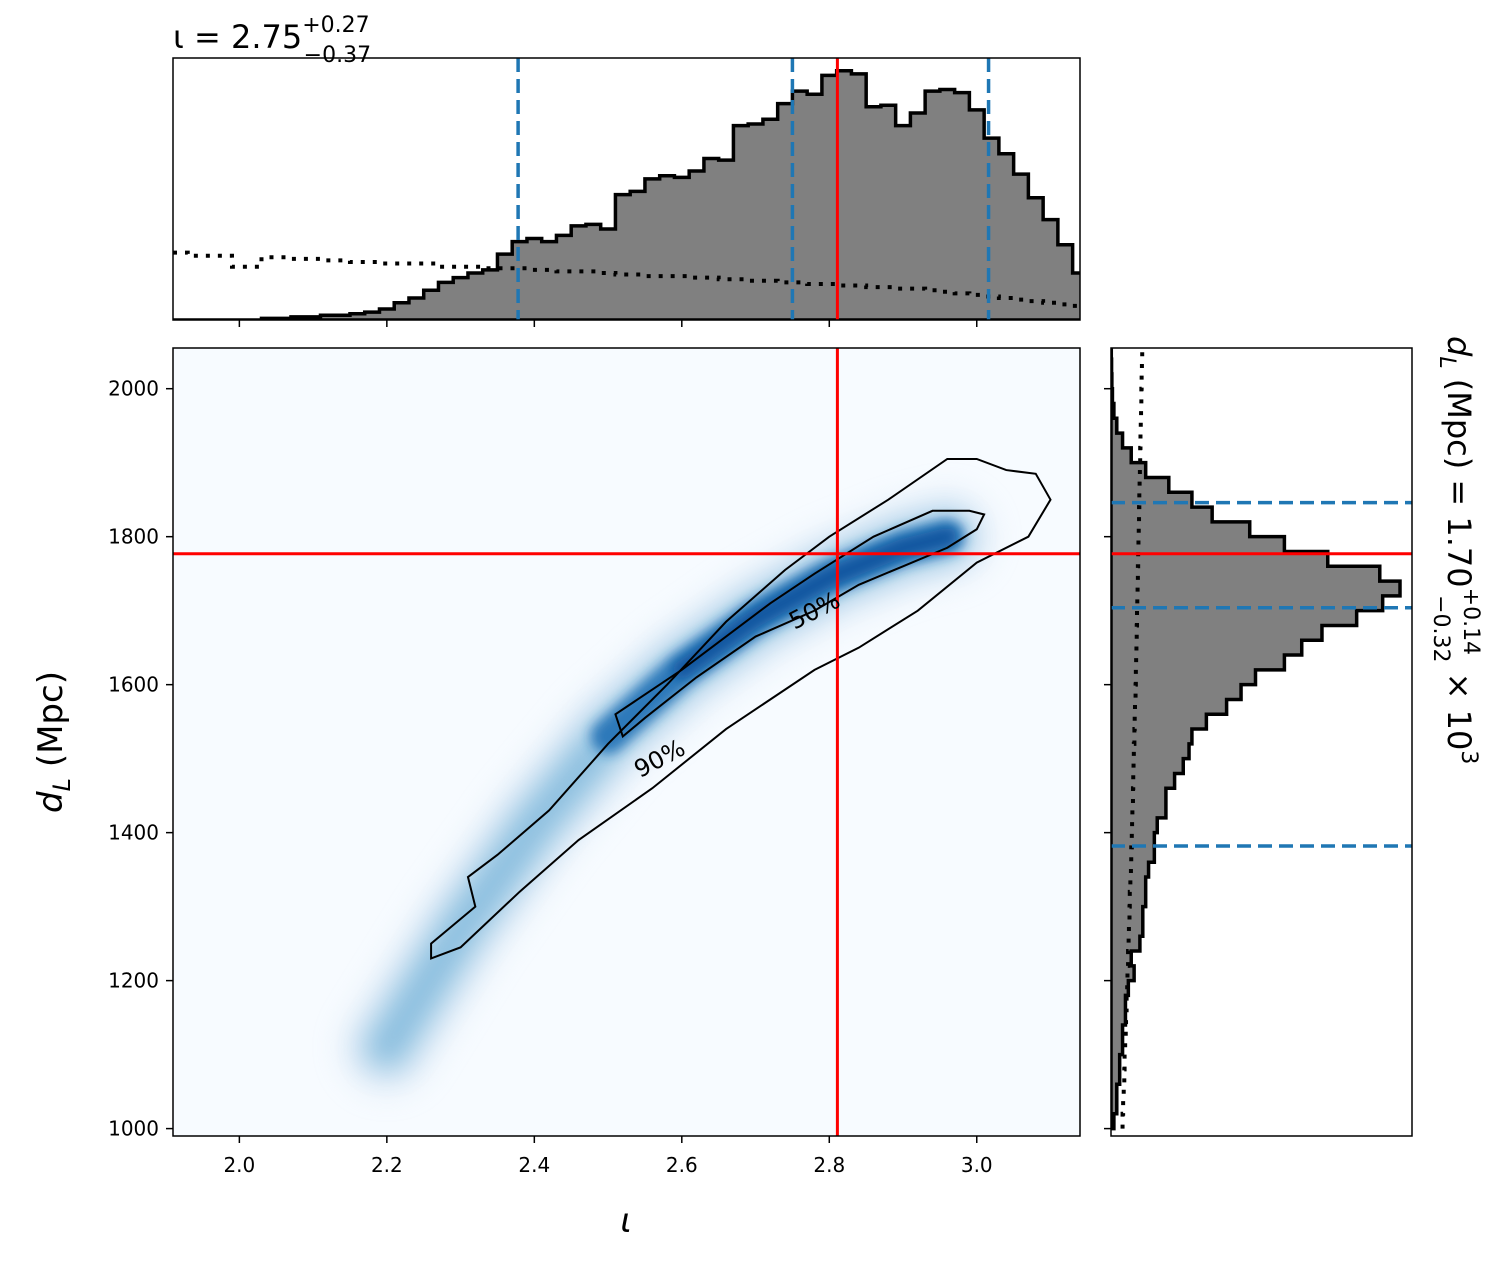 This screenshot has height=1263, width=1502. I want to click on y-tick-label-5: 2000, so click(133, 389).